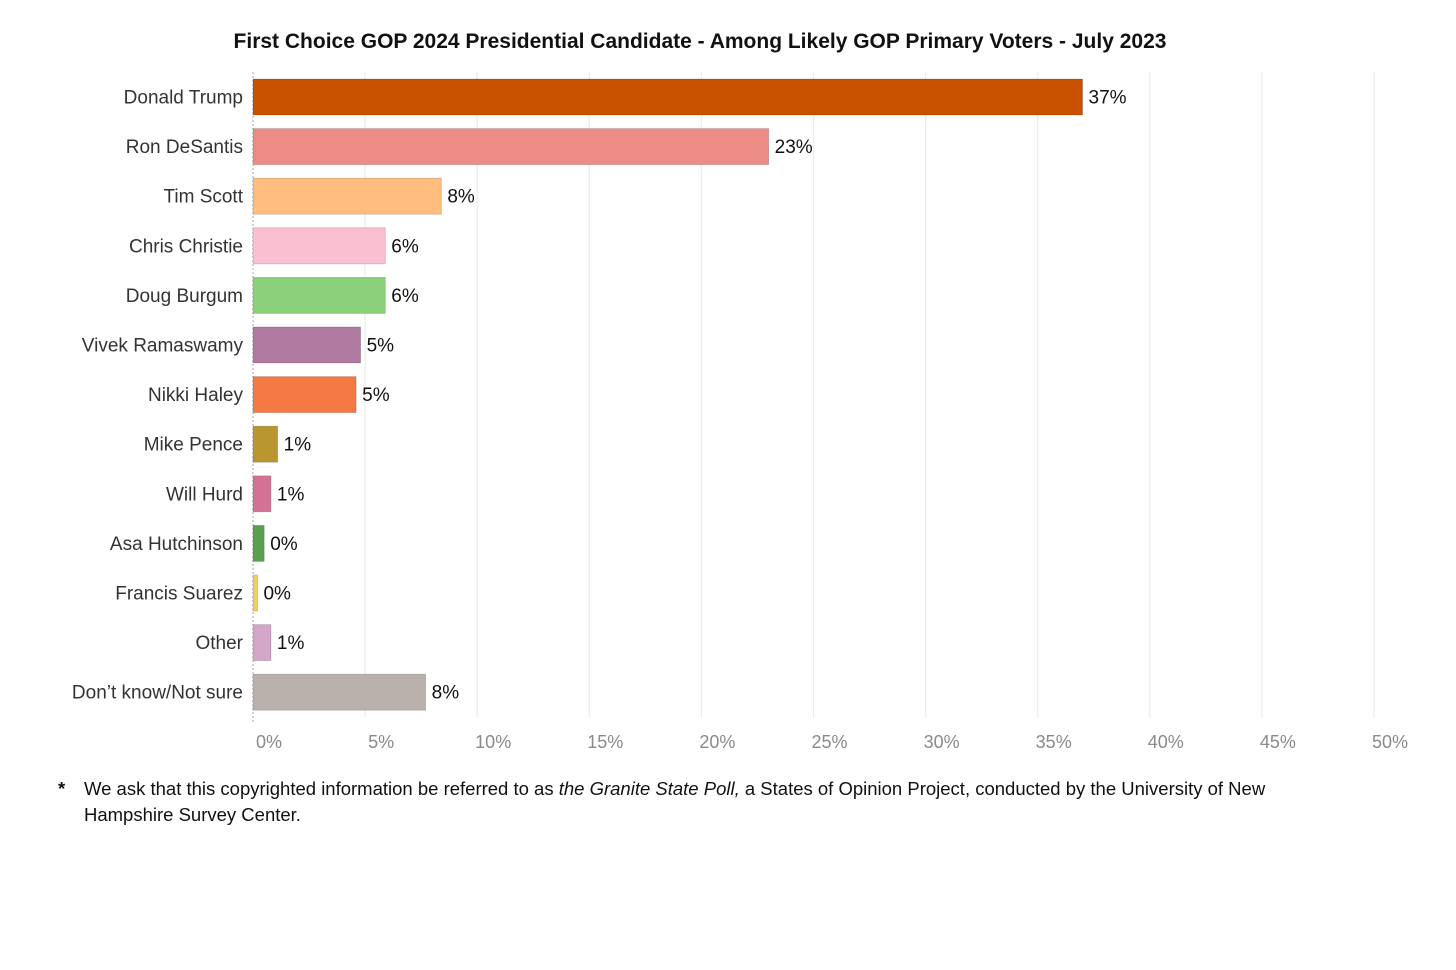  I want to click on footnote-text-italic: the Granite State Poll,, so click(649, 788).